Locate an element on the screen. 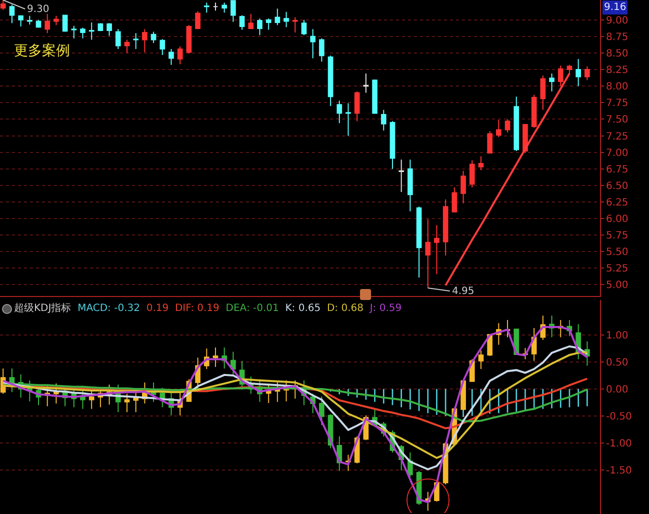 The width and height of the screenshot is (649, 514). y-tick-label: -1.50 is located at coordinates (619, 470).